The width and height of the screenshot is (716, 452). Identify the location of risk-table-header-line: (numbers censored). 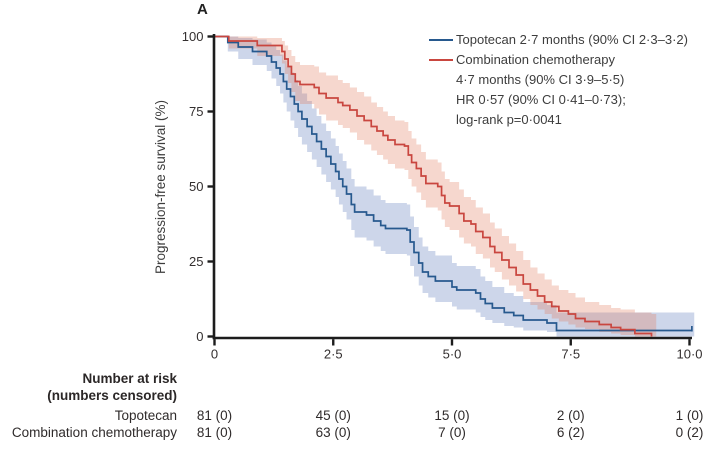
(112, 395).